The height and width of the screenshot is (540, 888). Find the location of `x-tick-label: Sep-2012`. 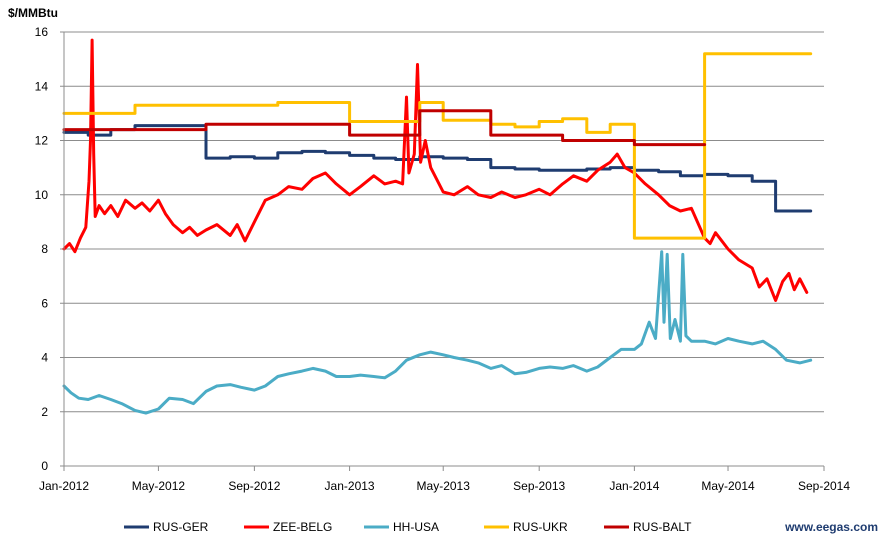

x-tick-label: Sep-2012 is located at coordinates (254, 486).